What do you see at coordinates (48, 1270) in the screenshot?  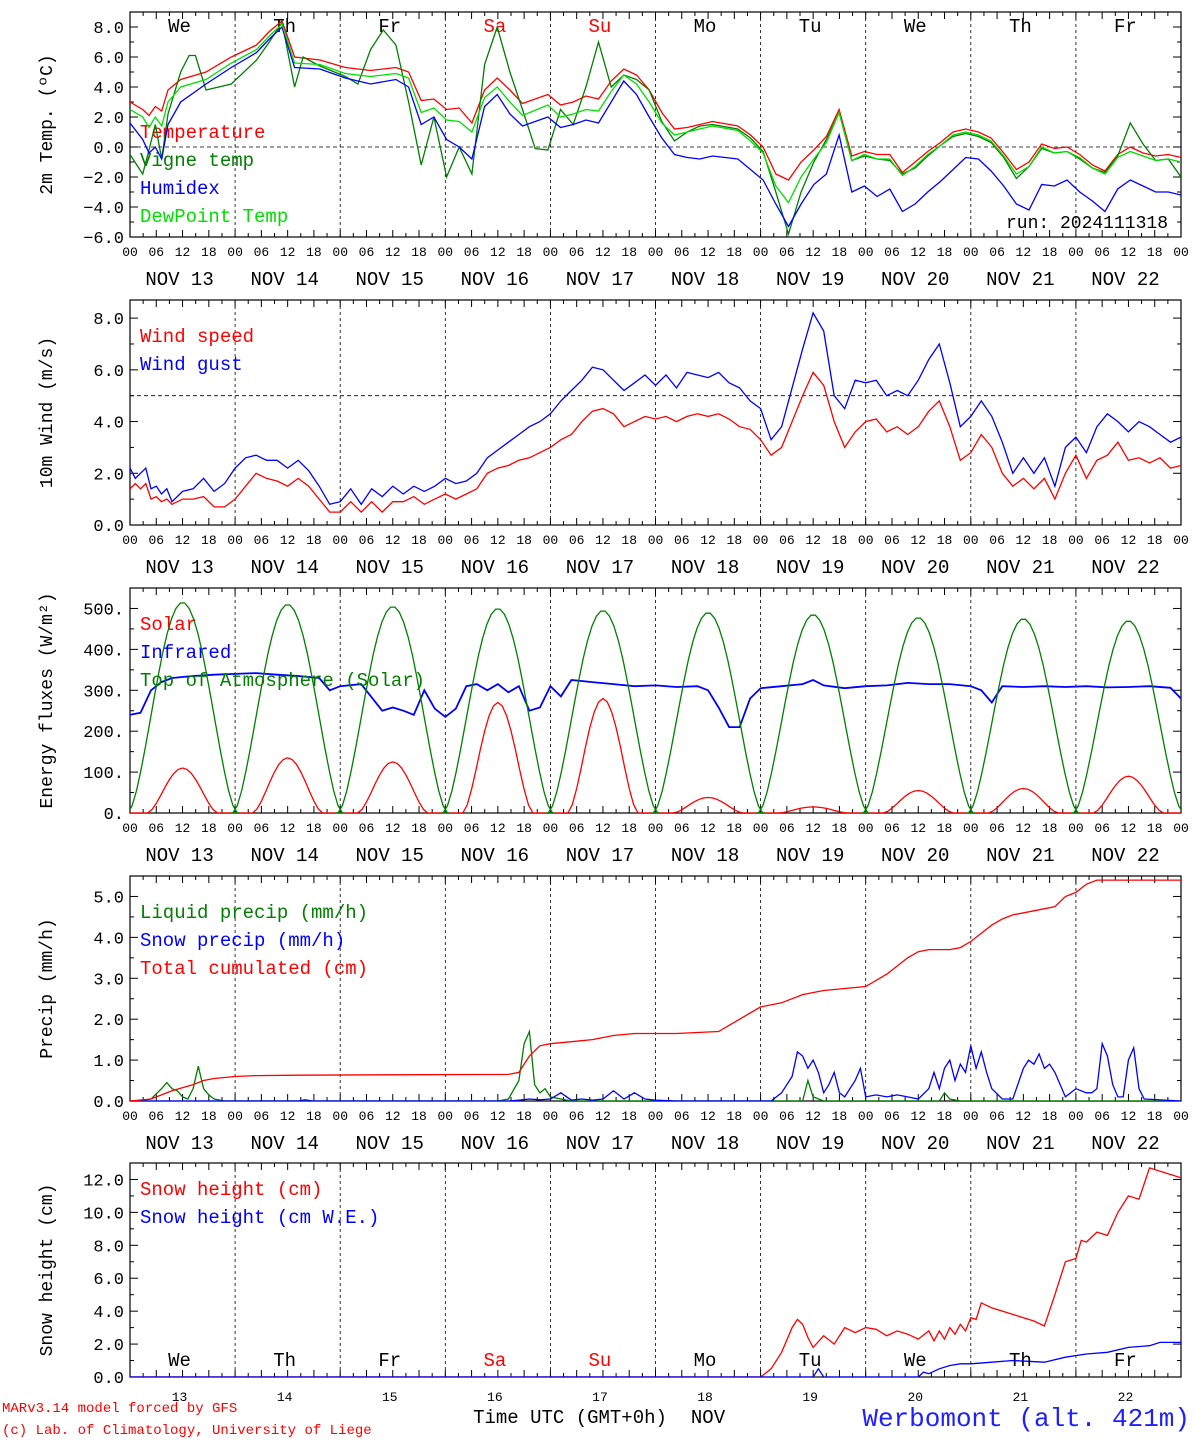 I see `y-axis-label: Snow height (cm)` at bounding box center [48, 1270].